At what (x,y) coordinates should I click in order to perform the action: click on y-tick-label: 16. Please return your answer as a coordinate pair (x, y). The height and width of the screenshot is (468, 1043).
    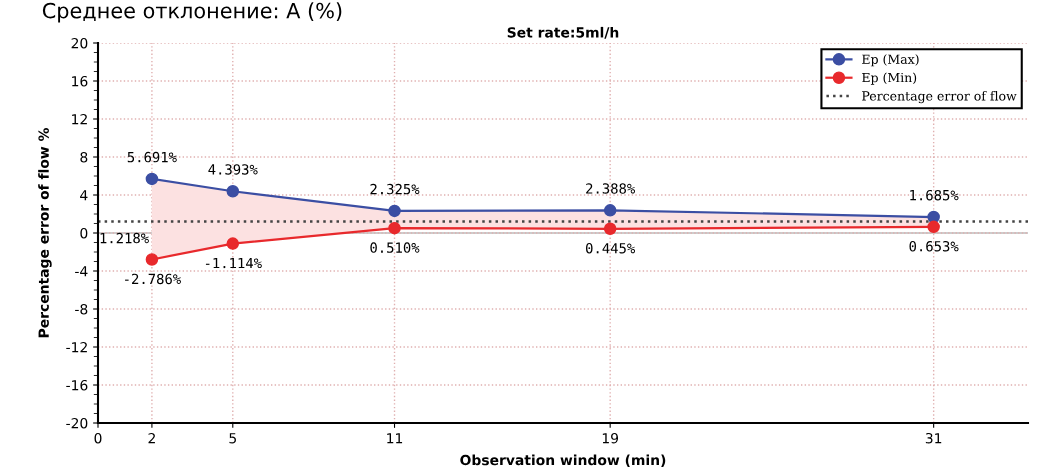
    Looking at the image, I should click on (80, 81).